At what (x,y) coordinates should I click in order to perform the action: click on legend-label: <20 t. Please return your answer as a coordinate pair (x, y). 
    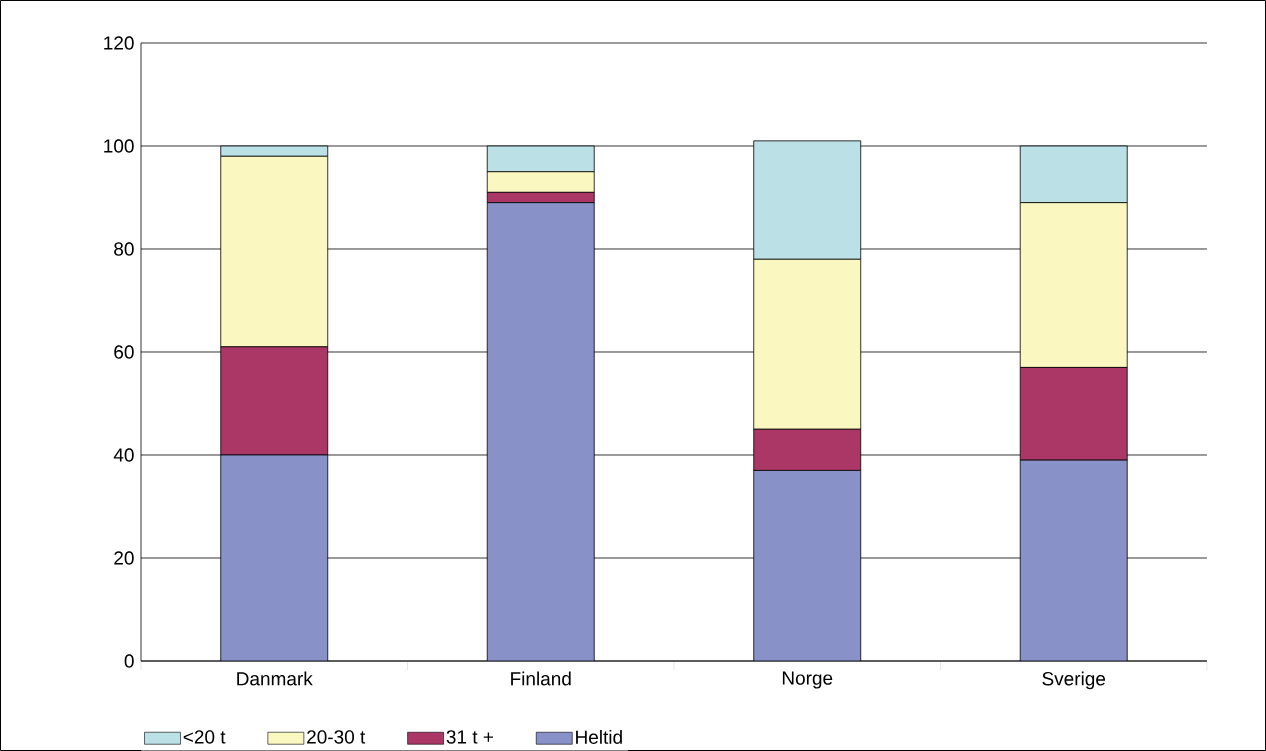
    Looking at the image, I should click on (204, 737).